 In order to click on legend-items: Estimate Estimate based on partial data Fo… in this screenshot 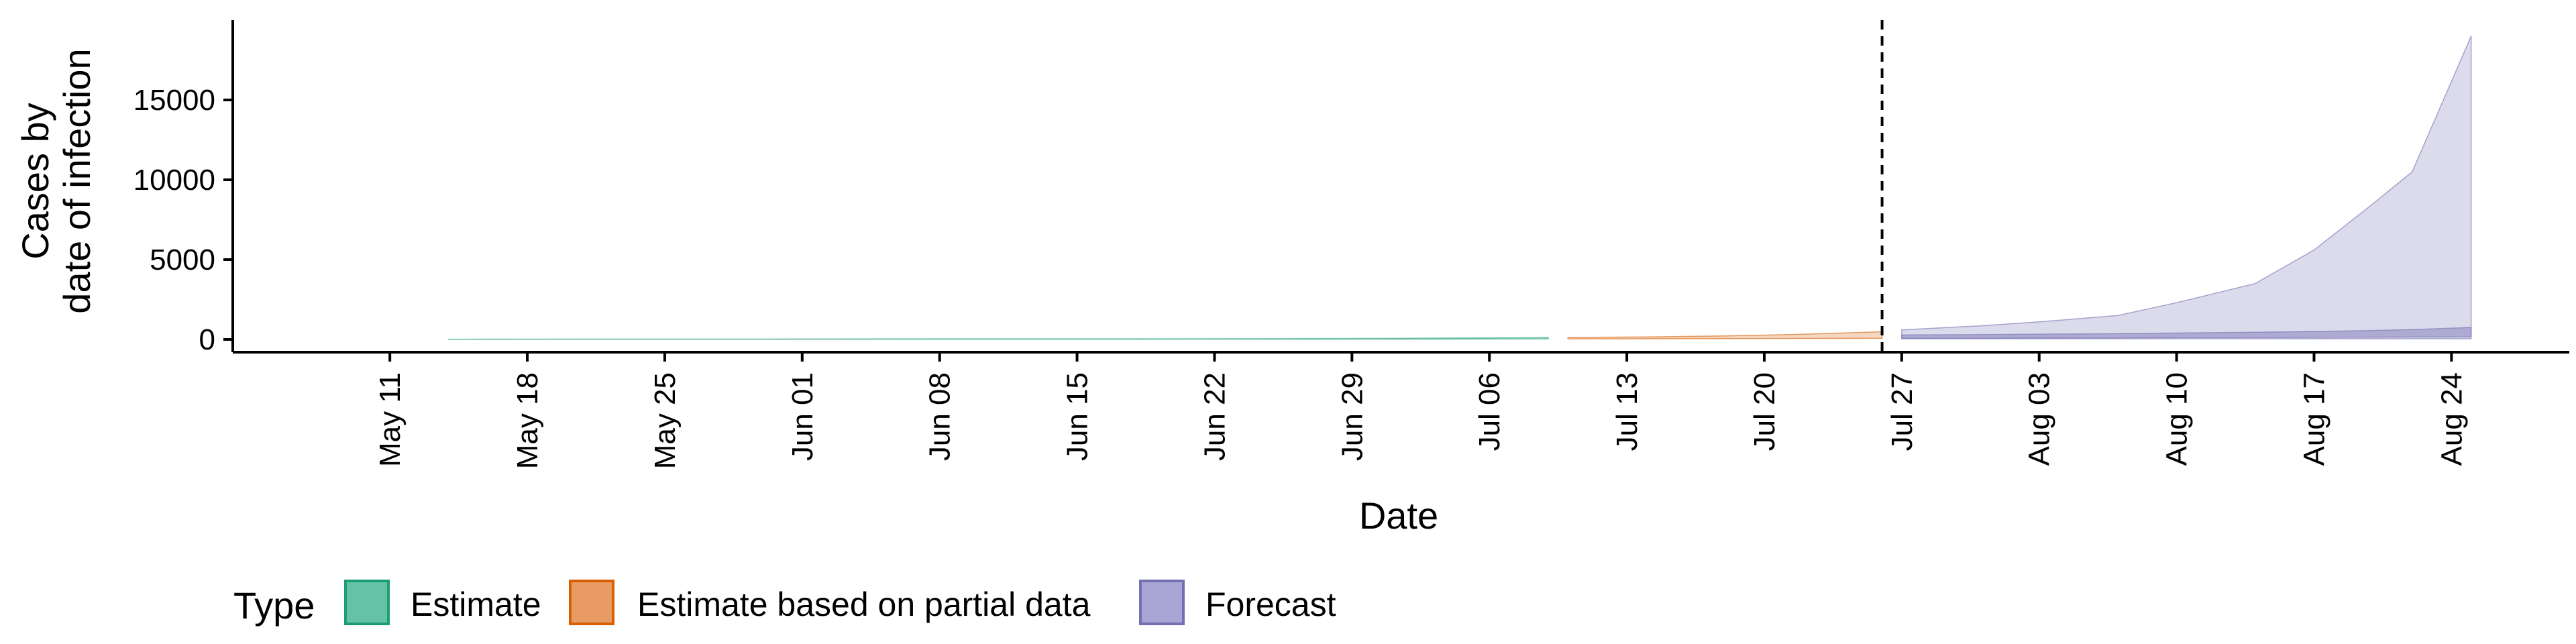, I will do `click(840, 602)`.